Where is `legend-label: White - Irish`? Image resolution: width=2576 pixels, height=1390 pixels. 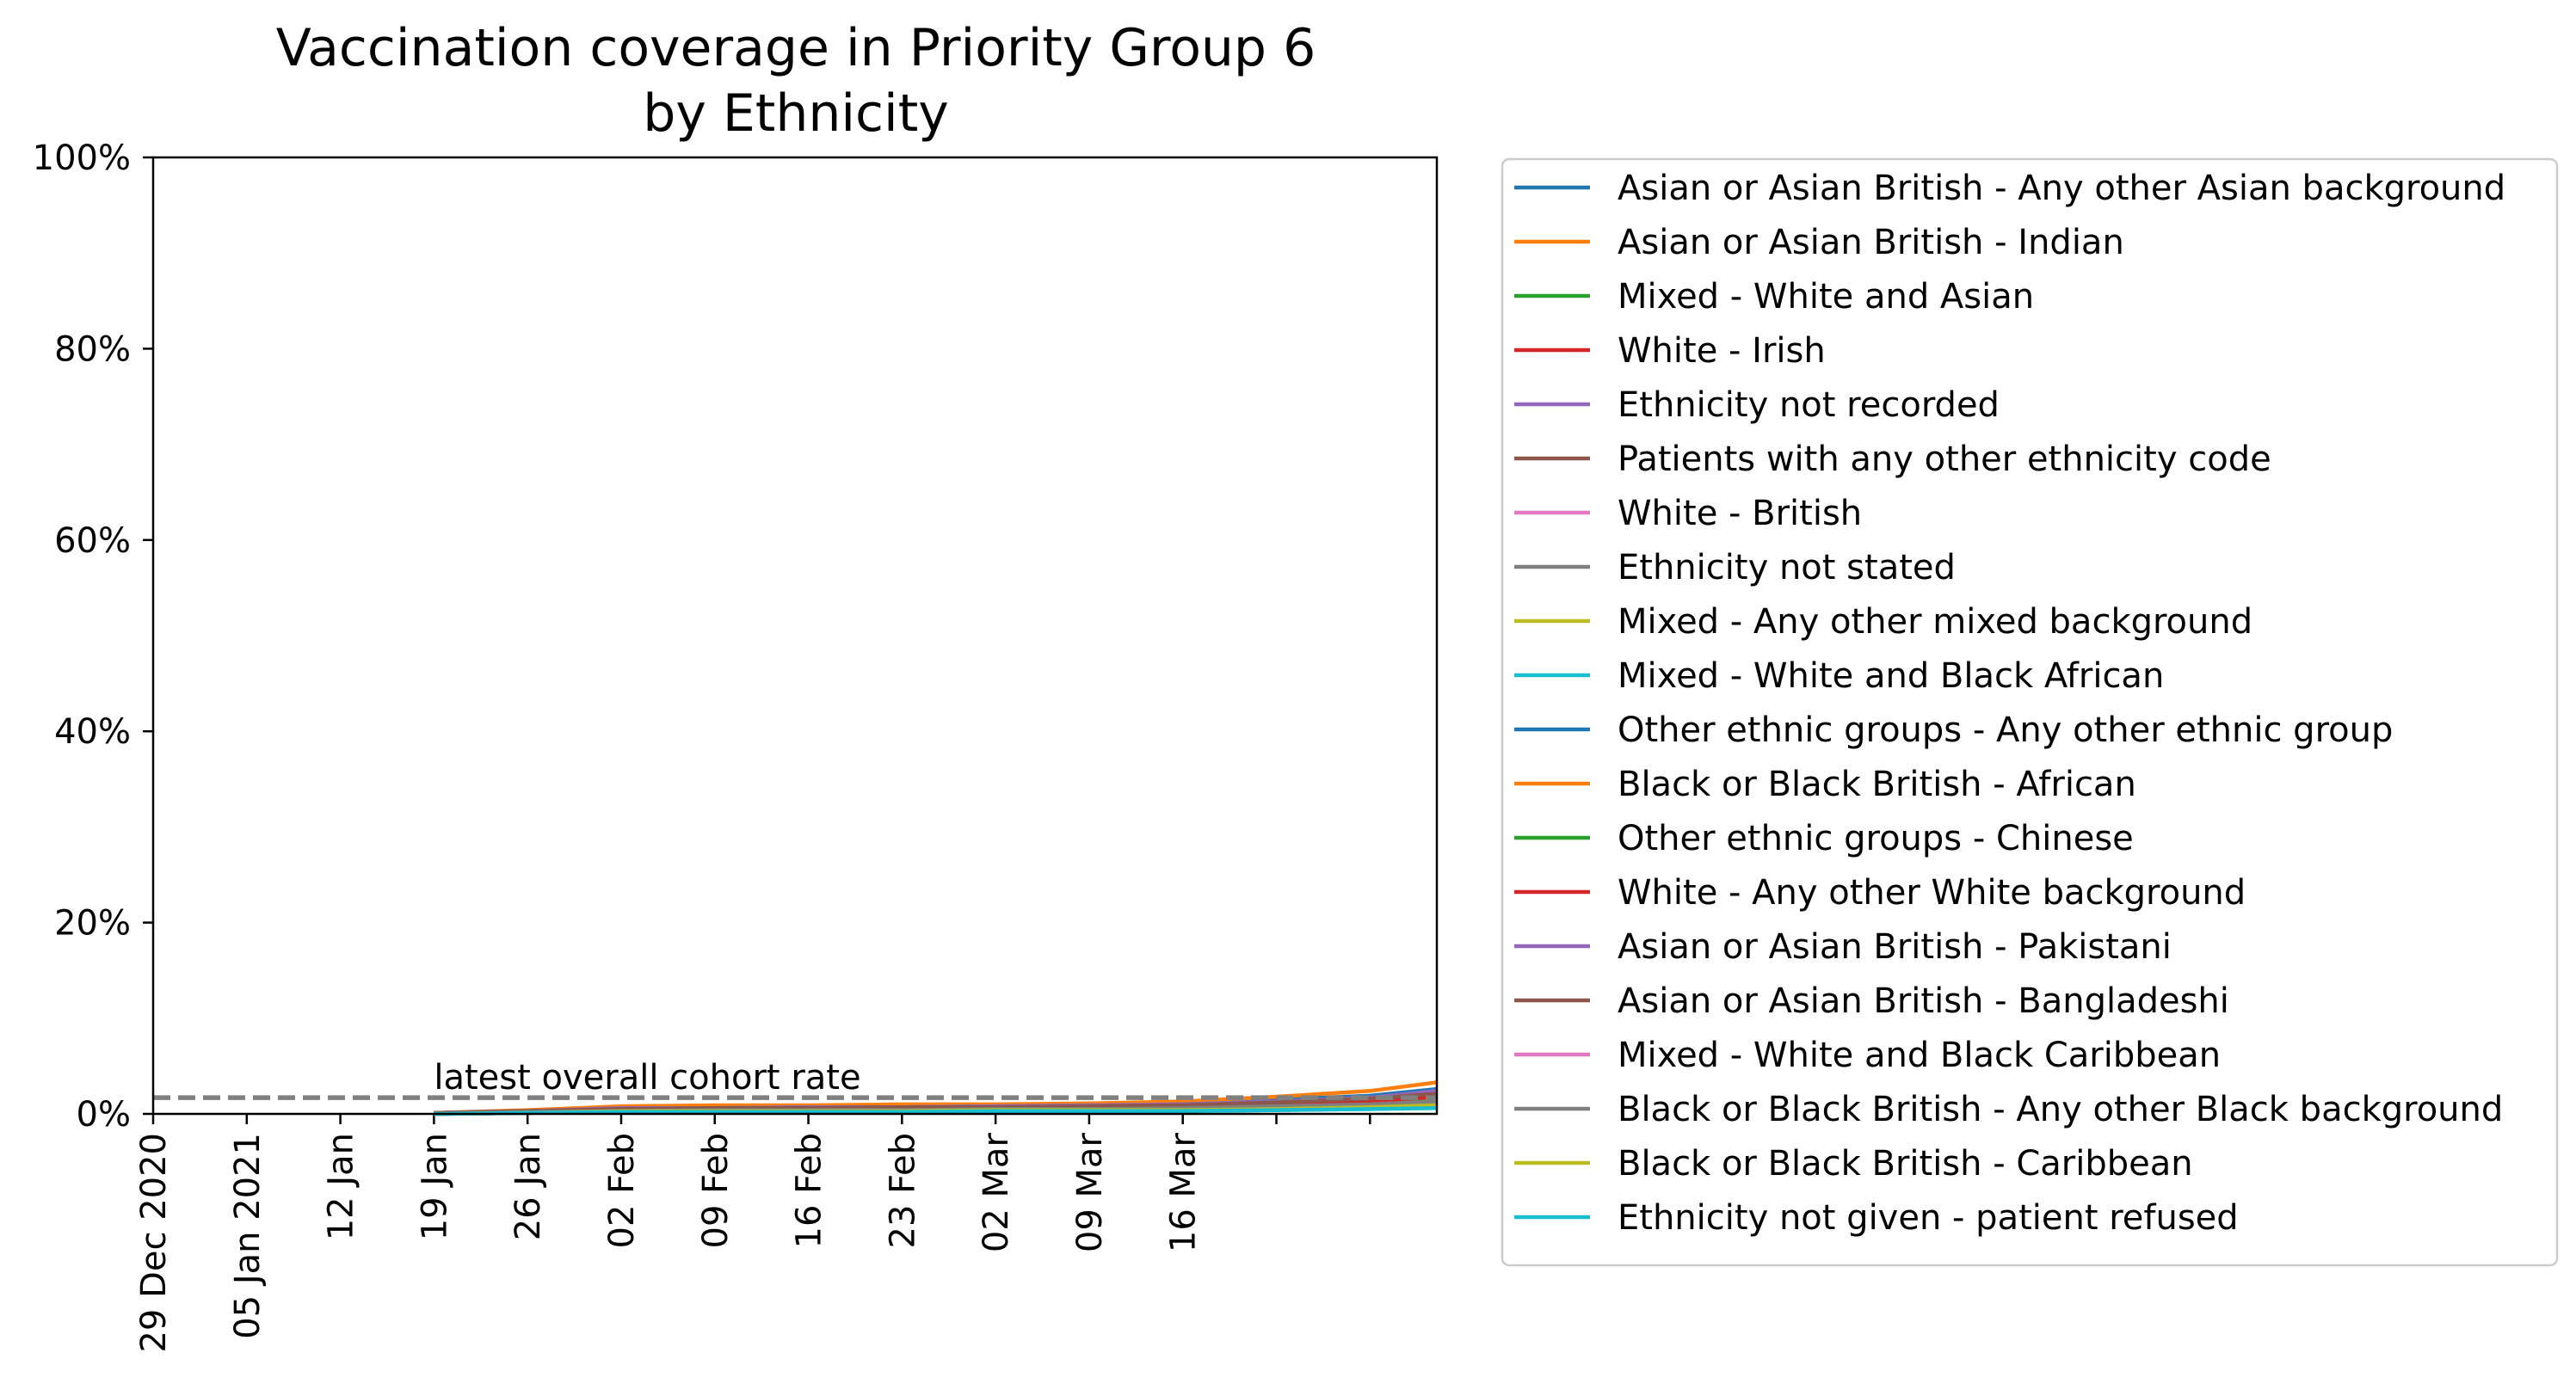 legend-label: White - Irish is located at coordinates (1722, 351).